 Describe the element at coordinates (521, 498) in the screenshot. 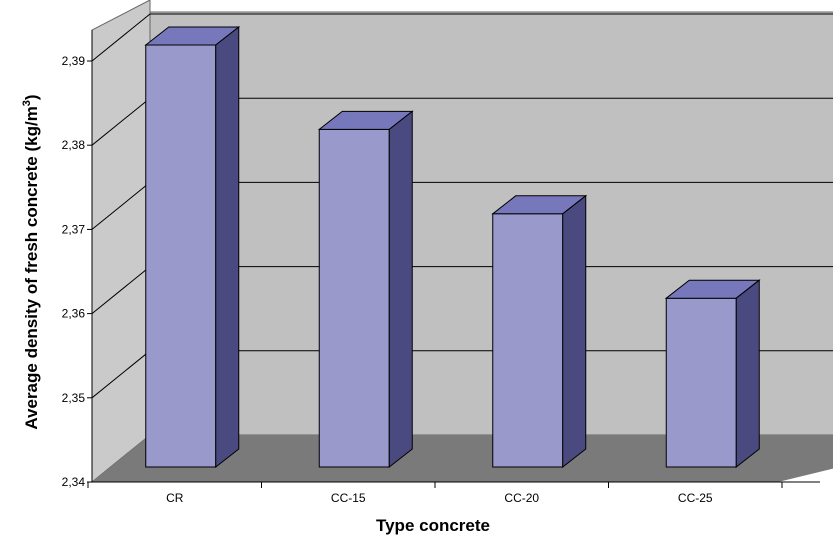

I see `x-tick-label: CC-20` at that location.